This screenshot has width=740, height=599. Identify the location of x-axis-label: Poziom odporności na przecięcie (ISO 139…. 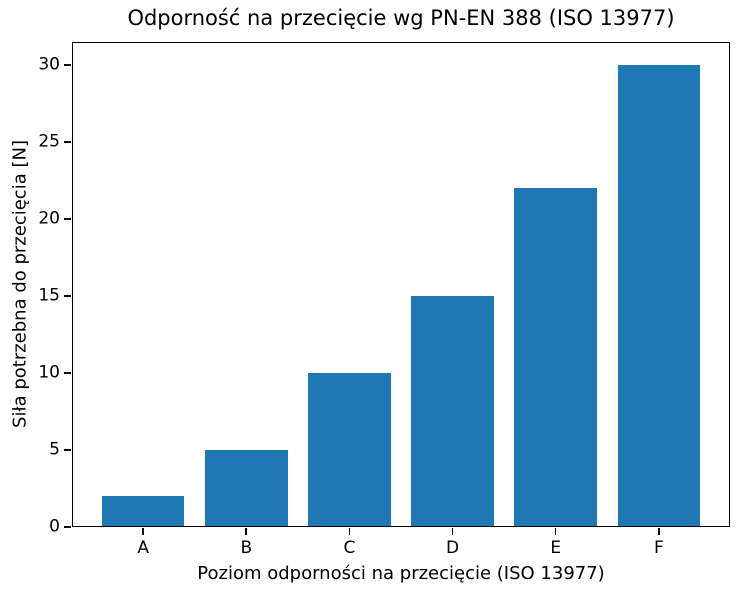
(401, 573).